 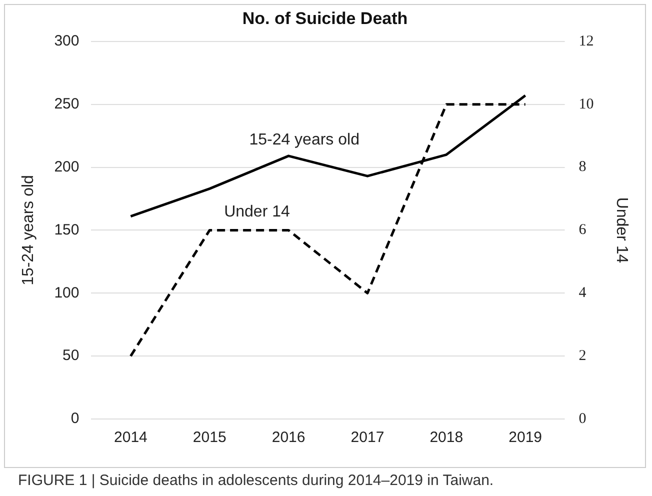 What do you see at coordinates (525, 437) in the screenshot?
I see `x-tick-label: 2019` at bounding box center [525, 437].